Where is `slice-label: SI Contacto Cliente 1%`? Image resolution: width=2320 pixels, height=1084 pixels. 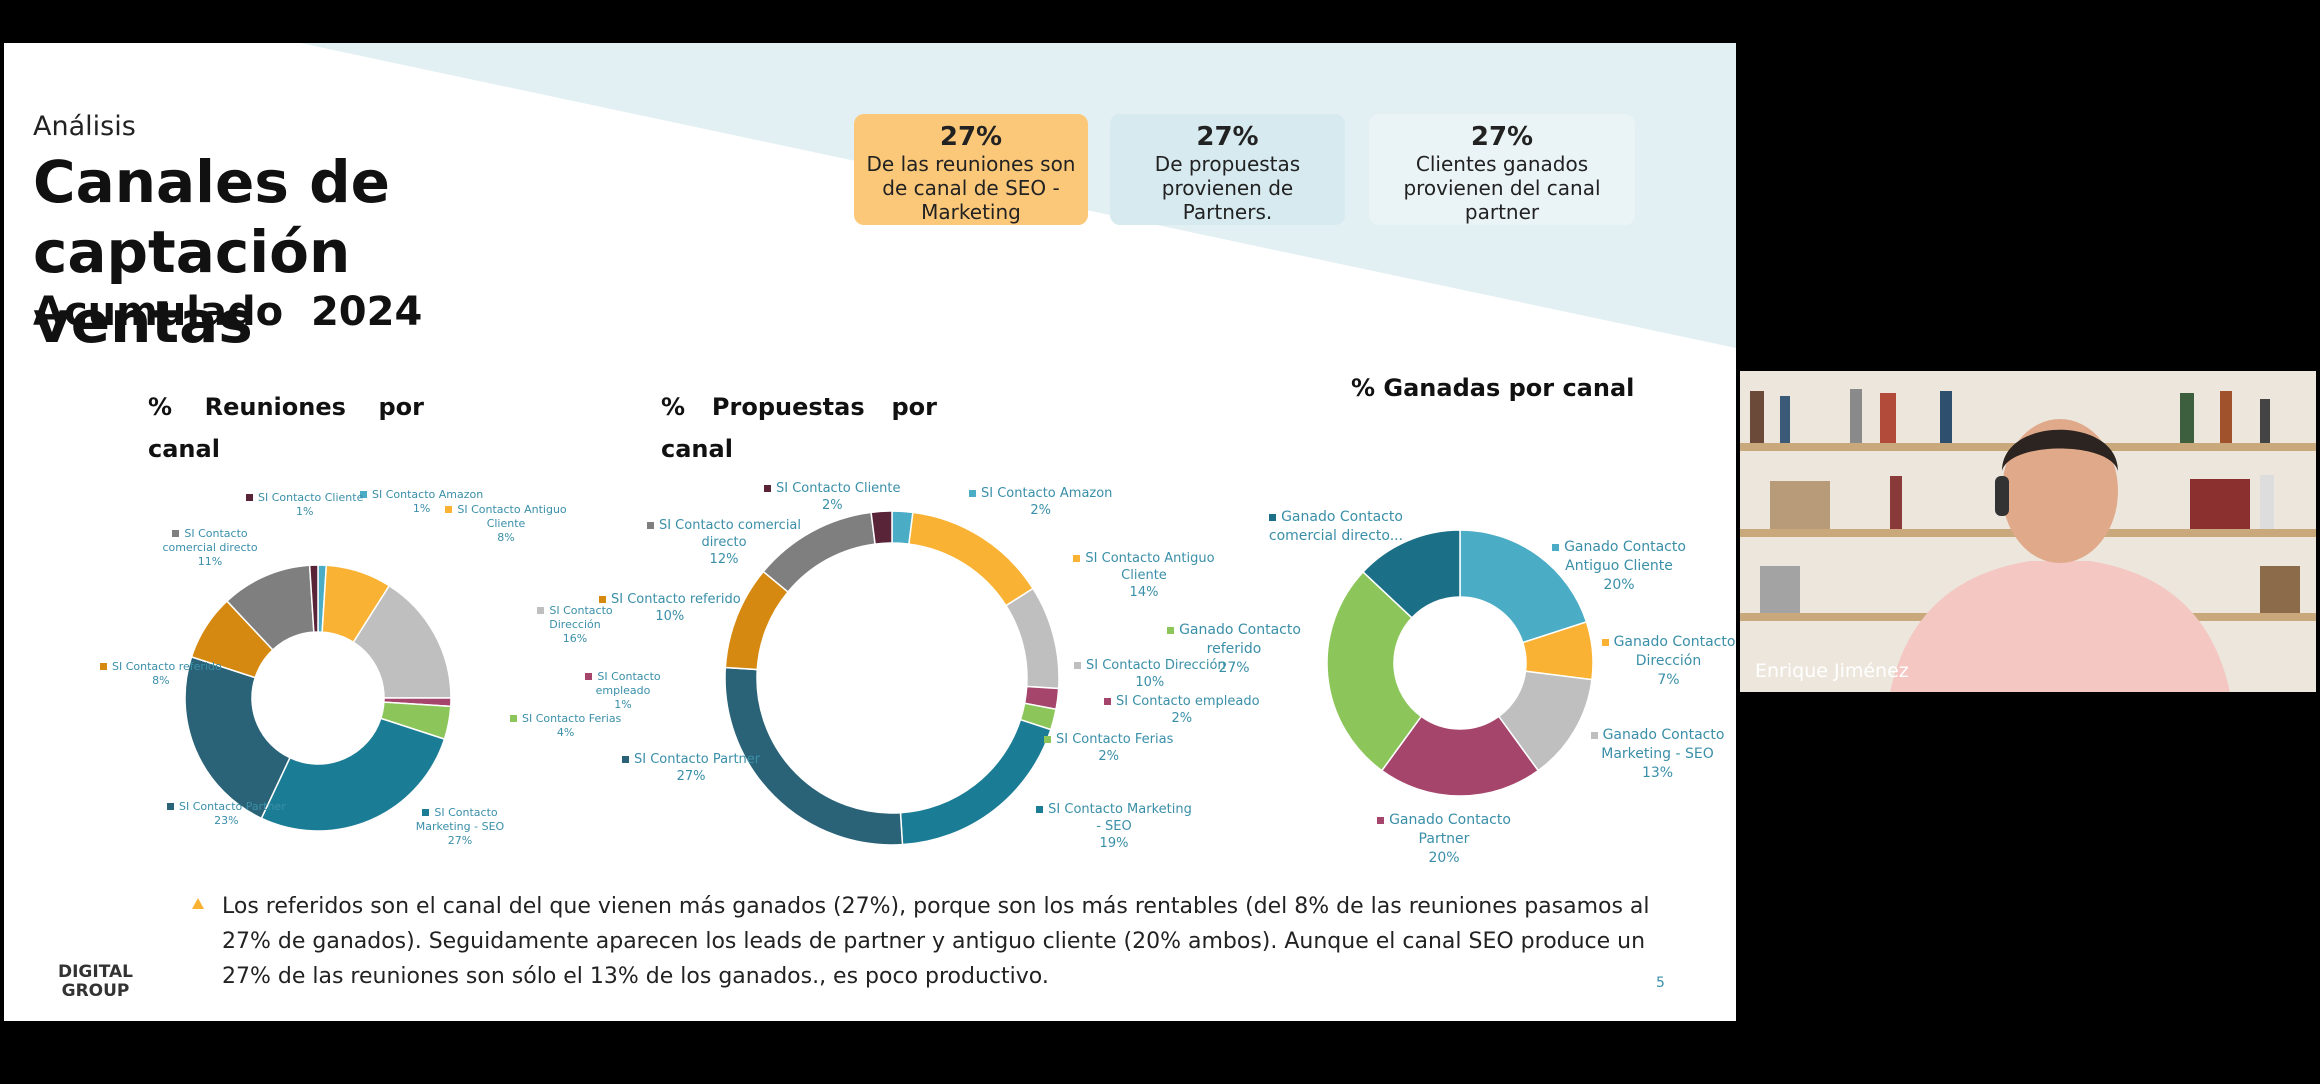 slice-label: SI Contacto Cliente 1% is located at coordinates (304, 505).